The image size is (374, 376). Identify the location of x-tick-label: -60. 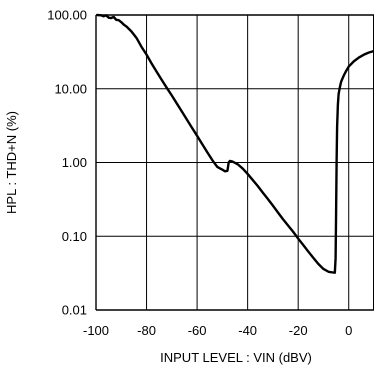
(197, 330).